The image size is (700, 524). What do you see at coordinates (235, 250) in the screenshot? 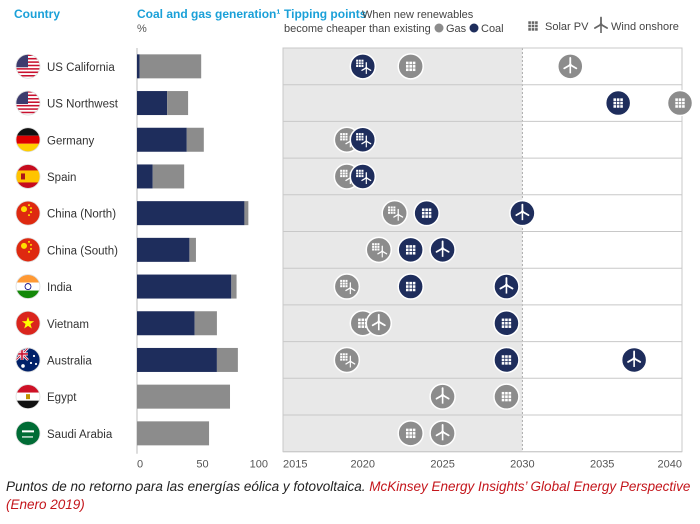
I see `country-row-china-south: China (South)` at bounding box center [235, 250].